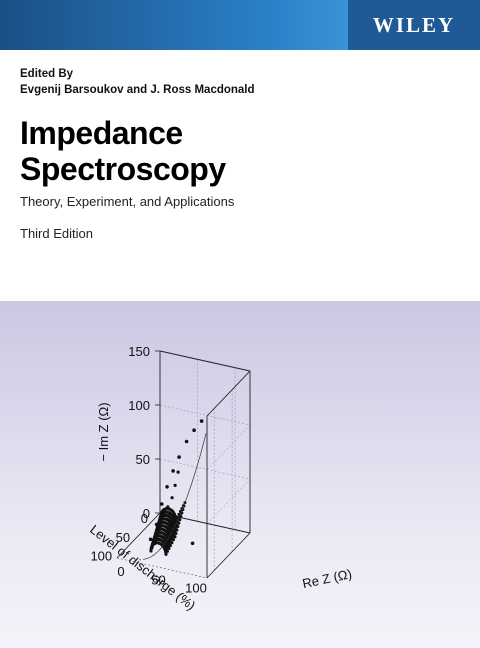  I want to click on fit-curve, so click(175, 496).